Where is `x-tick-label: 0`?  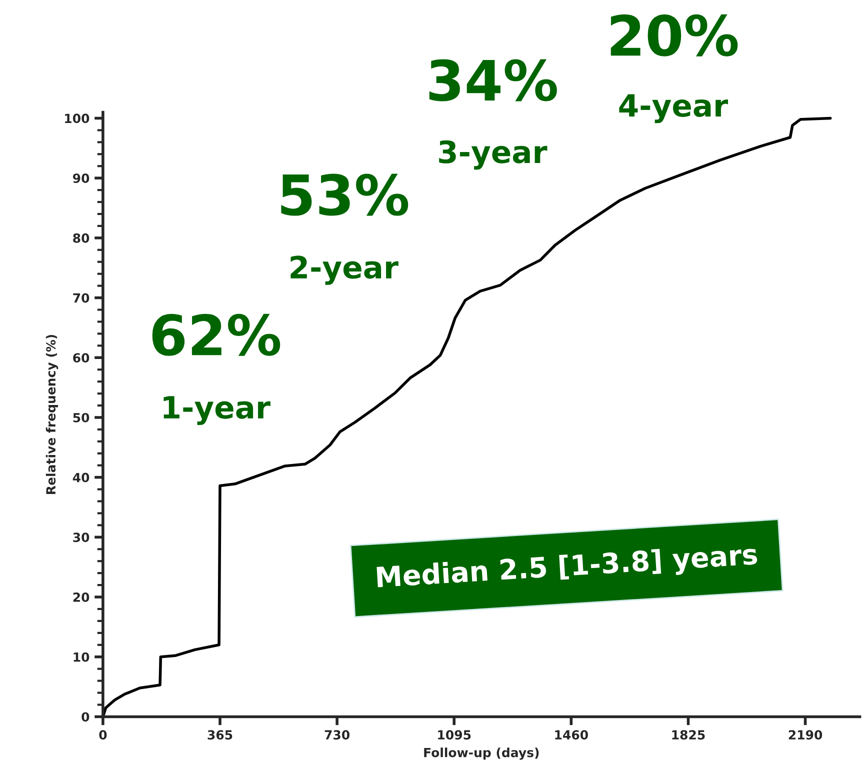
x-tick-label: 0 is located at coordinates (103, 735).